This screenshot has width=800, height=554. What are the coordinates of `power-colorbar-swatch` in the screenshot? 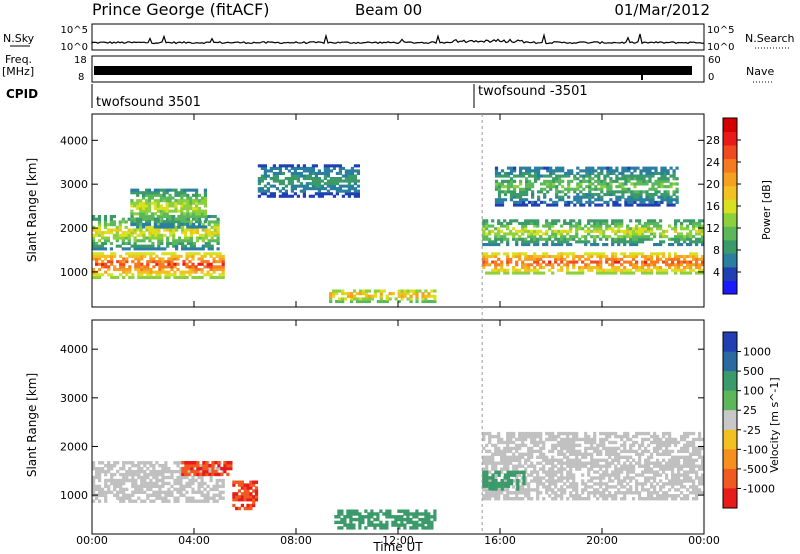 It's located at (730, 152).